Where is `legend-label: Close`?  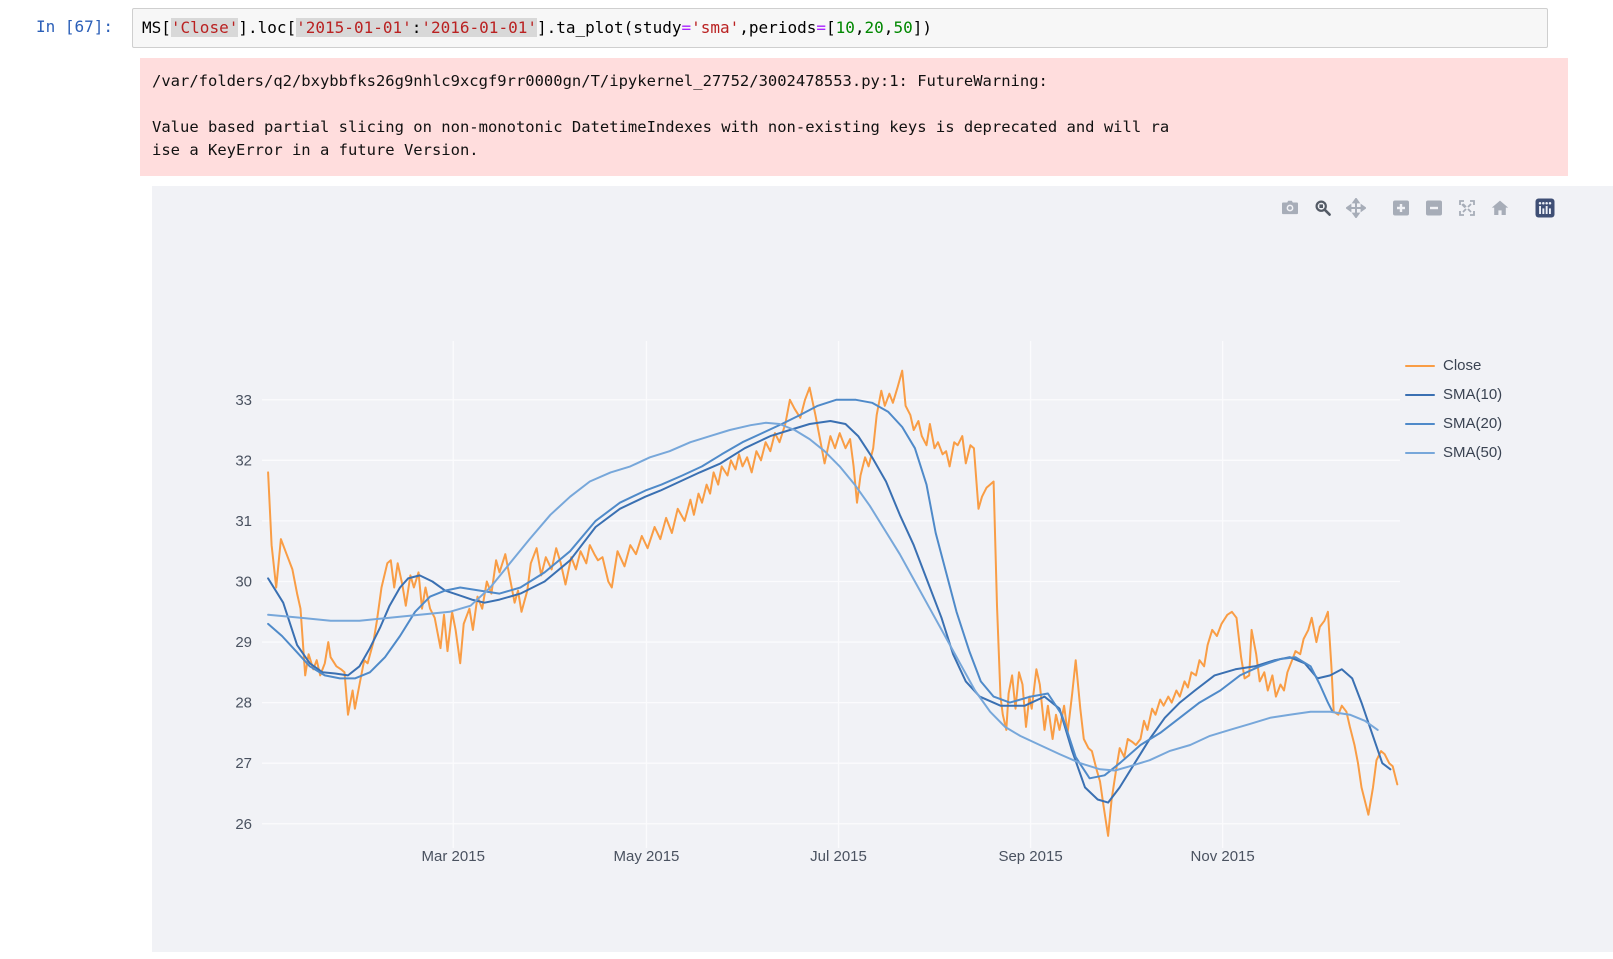
legend-label: Close is located at coordinates (1462, 365).